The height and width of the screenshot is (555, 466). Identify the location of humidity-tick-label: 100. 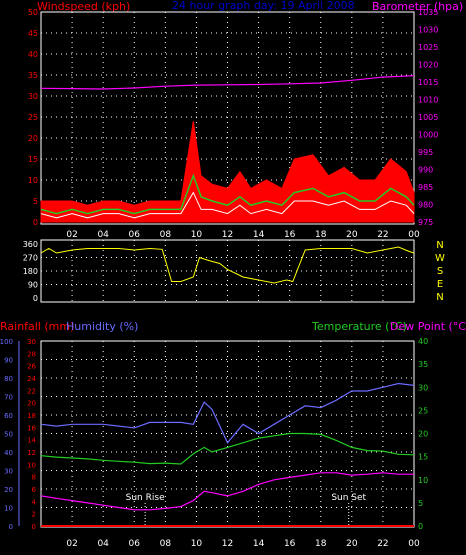
(6, 342).